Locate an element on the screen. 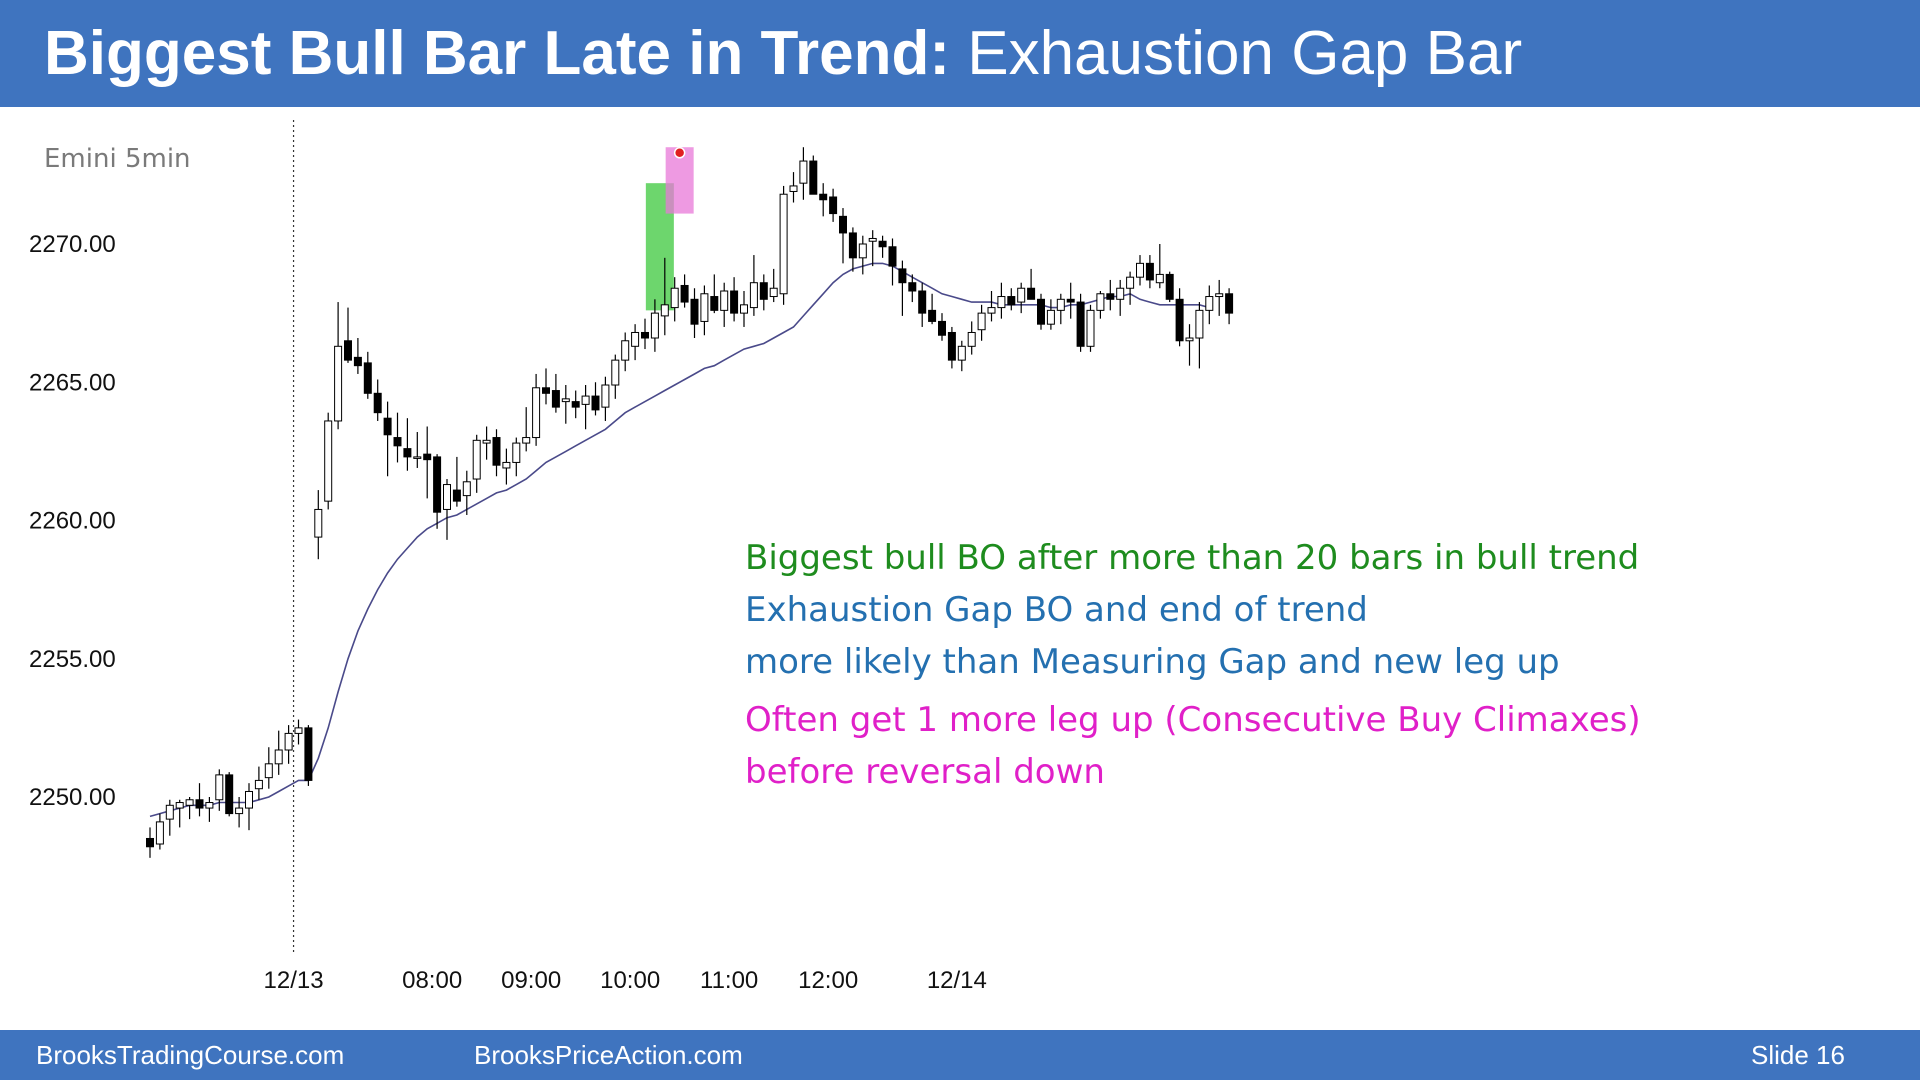 The height and width of the screenshot is (1080, 1920). y-tick-label: 2270.00 is located at coordinates (72, 244).